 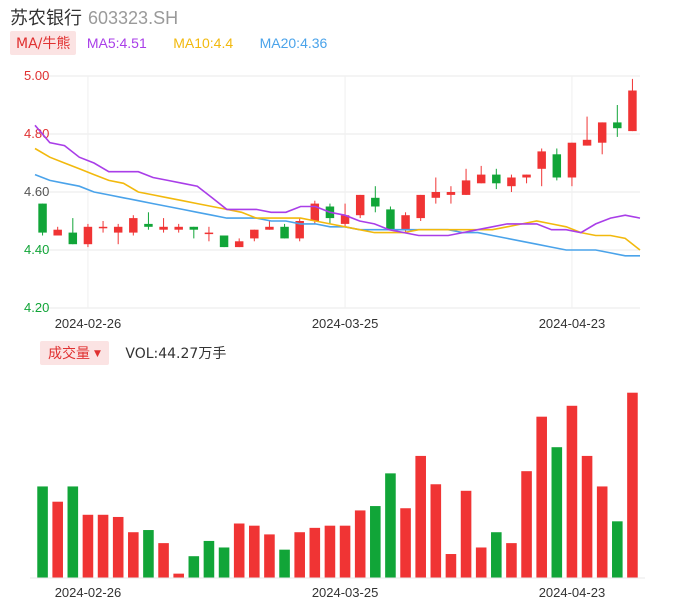 I want to click on x-tick-label: 2024-04-23, so click(x=572, y=323).